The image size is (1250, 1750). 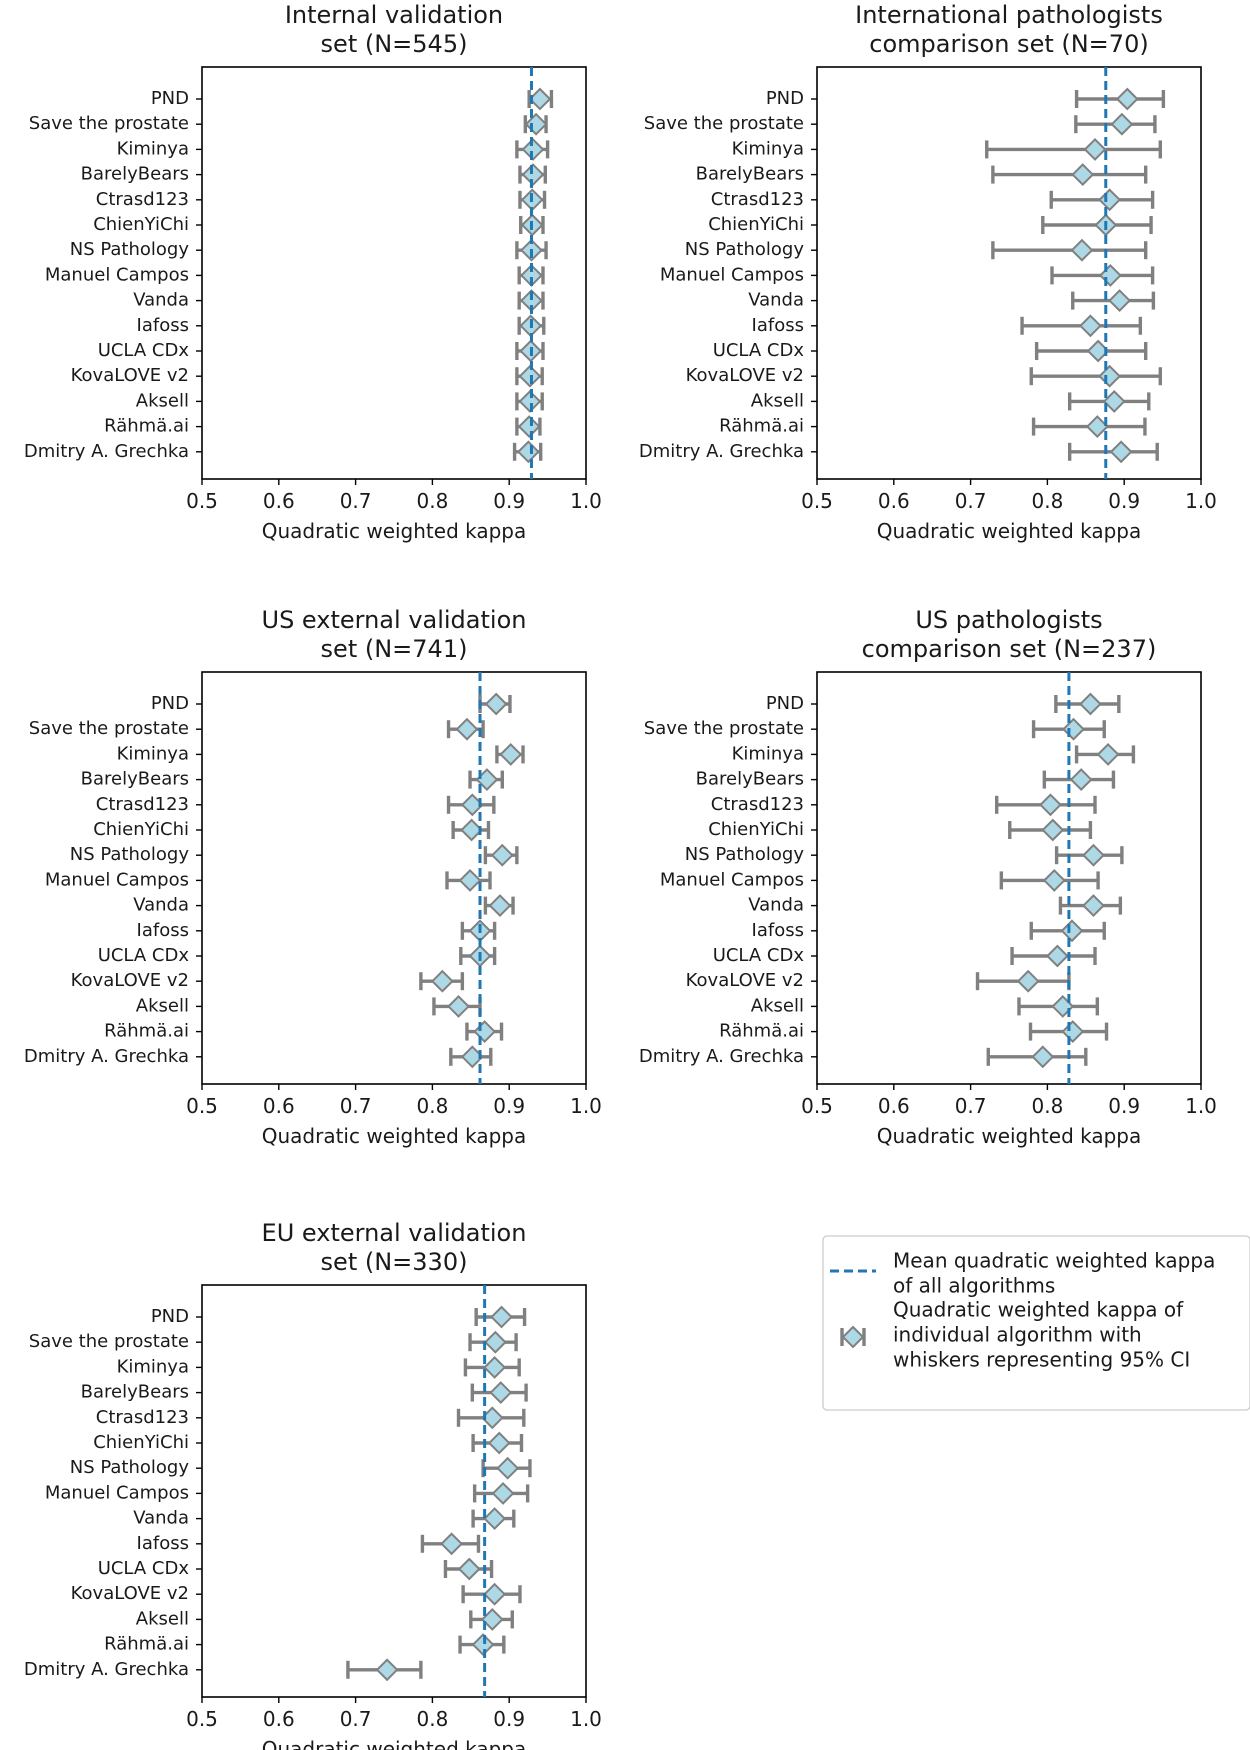 I want to click on legend-frame, so click(x=1036, y=1323).